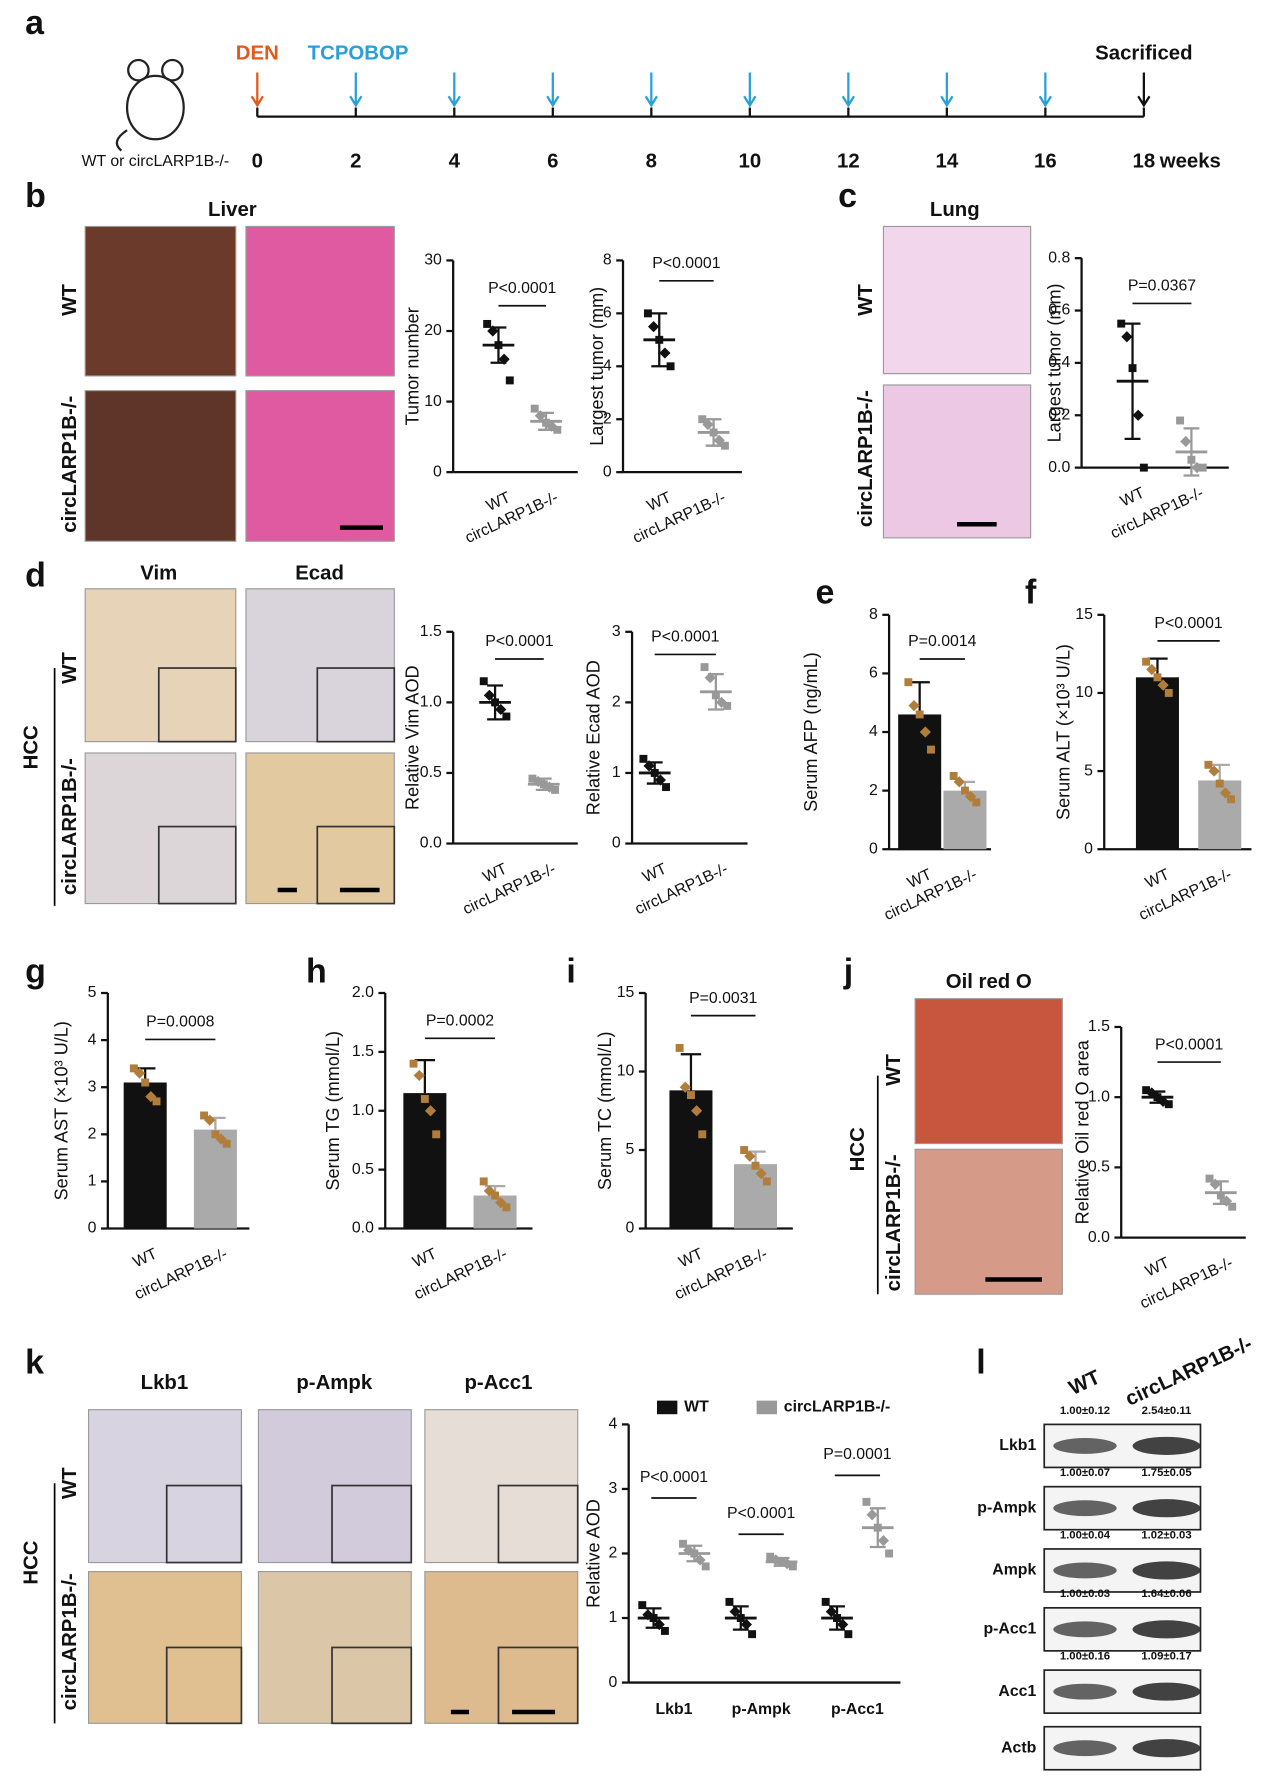  What do you see at coordinates (825, 592) in the screenshot?
I see `panel-label: e` at bounding box center [825, 592].